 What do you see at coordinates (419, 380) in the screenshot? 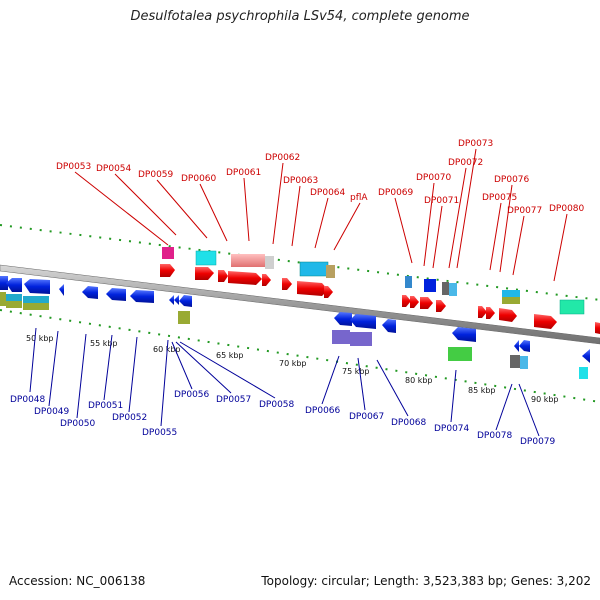
I see `scale-label: 80 kbp` at bounding box center [419, 380].